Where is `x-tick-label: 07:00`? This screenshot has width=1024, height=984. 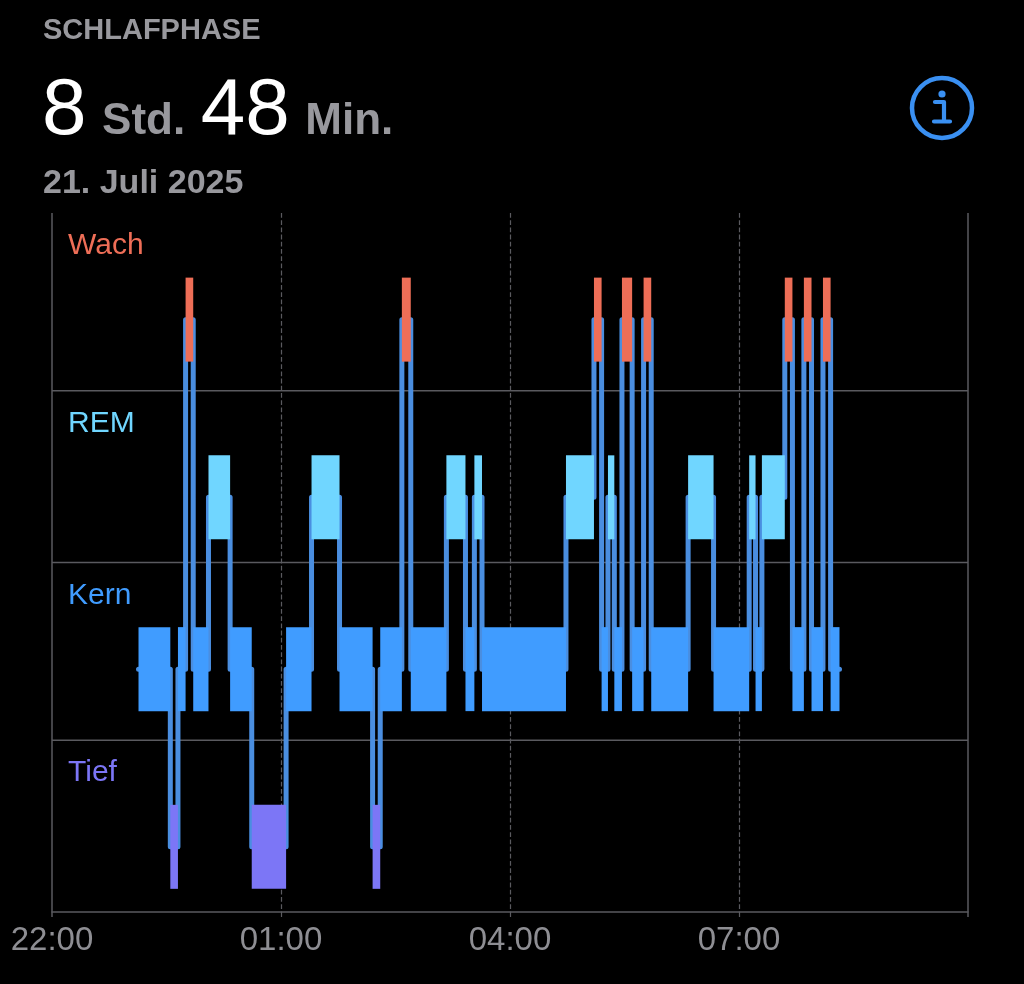
x-tick-label: 07:00 is located at coordinates (739, 938).